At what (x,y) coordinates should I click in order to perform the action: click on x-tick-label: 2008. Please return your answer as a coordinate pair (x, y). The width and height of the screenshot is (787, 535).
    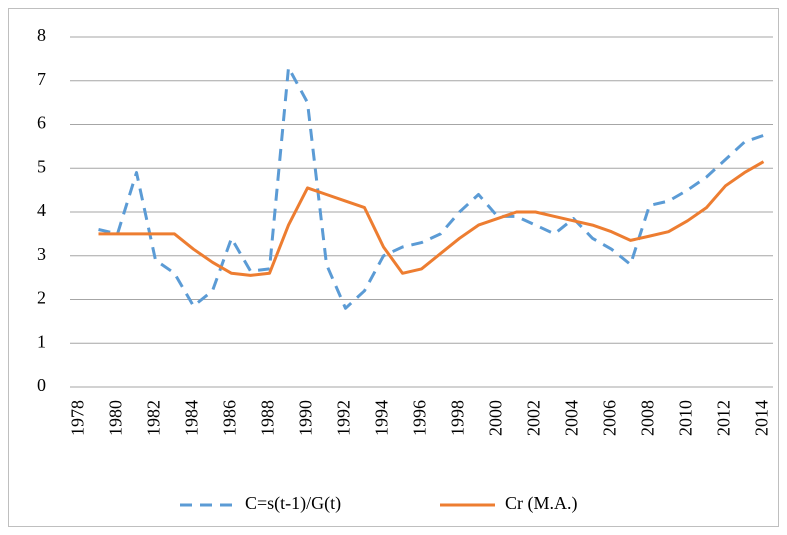
    Looking at the image, I should click on (648, 418).